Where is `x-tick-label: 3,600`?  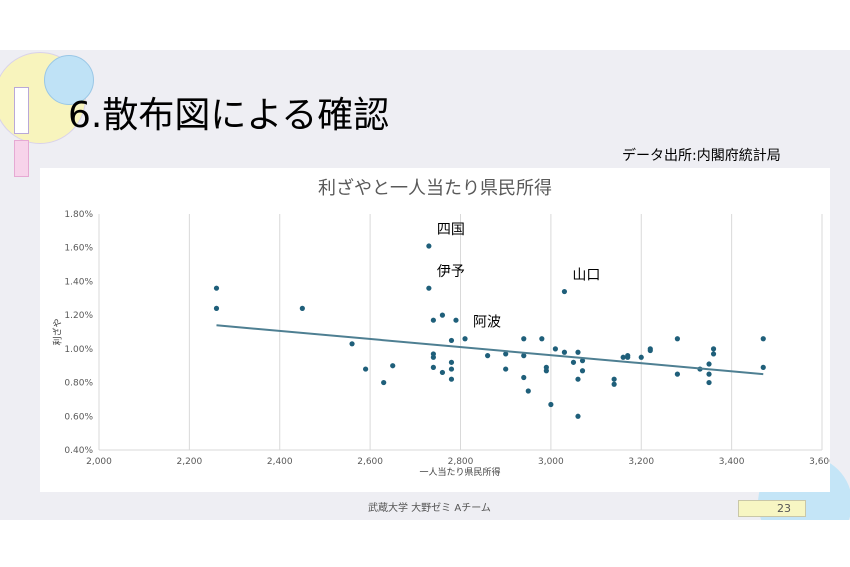 x-tick-label: 3,600 is located at coordinates (819, 462).